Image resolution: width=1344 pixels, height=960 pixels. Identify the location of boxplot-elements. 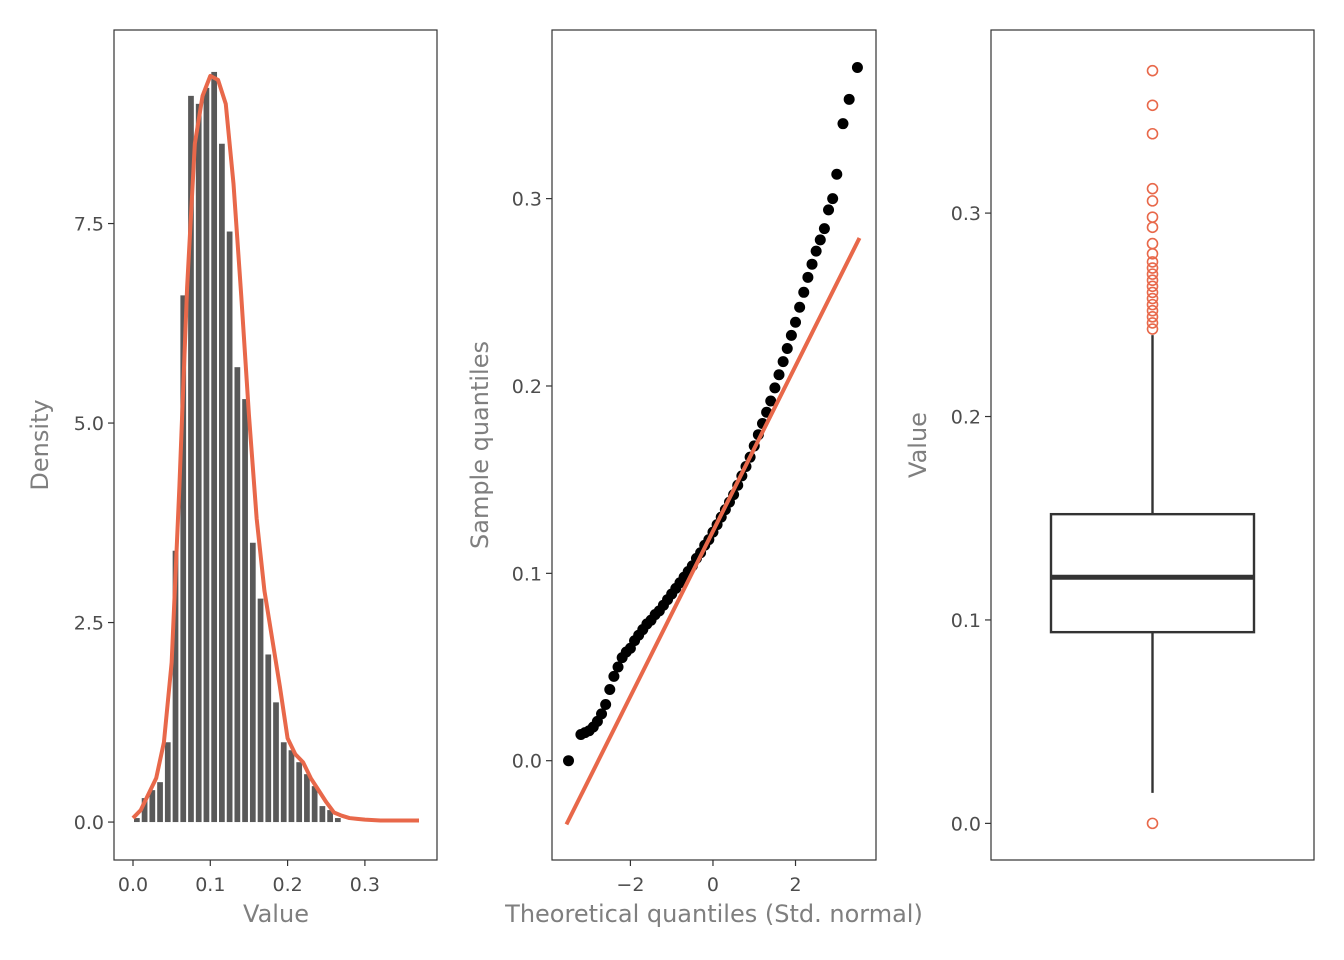
(1152, 564).